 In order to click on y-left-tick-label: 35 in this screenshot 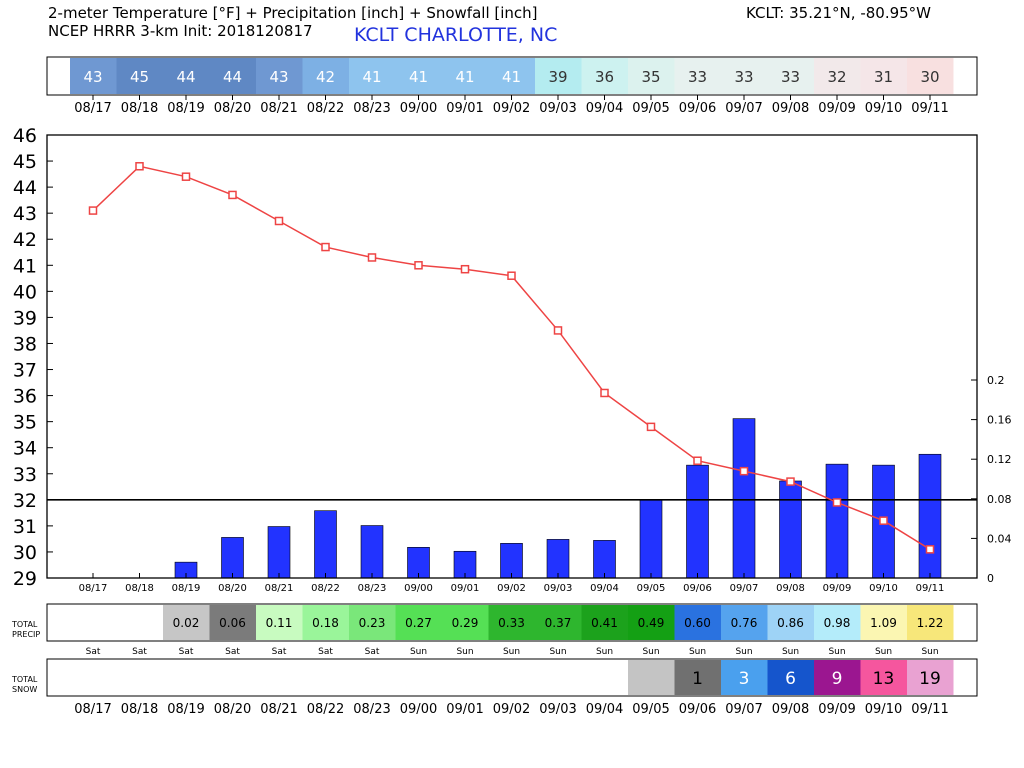, I will do `click(25, 423)`.